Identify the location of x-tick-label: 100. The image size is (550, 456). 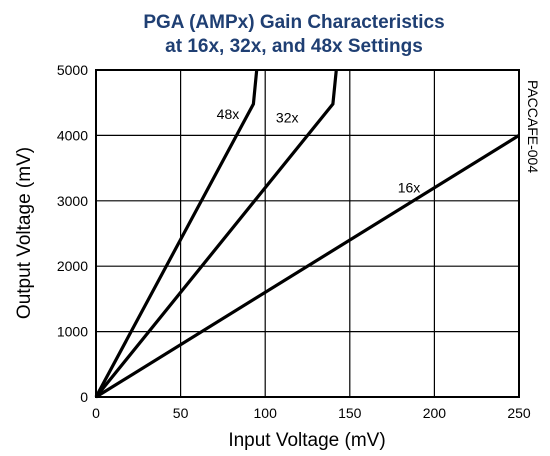
(266, 413).